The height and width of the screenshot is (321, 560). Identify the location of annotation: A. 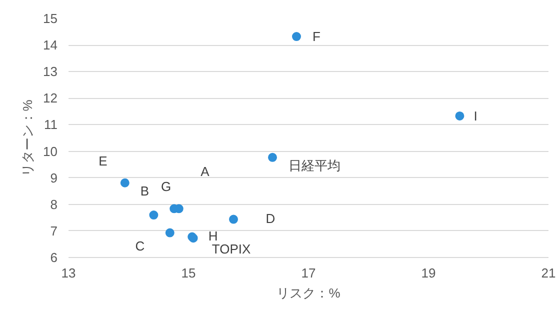
(205, 172).